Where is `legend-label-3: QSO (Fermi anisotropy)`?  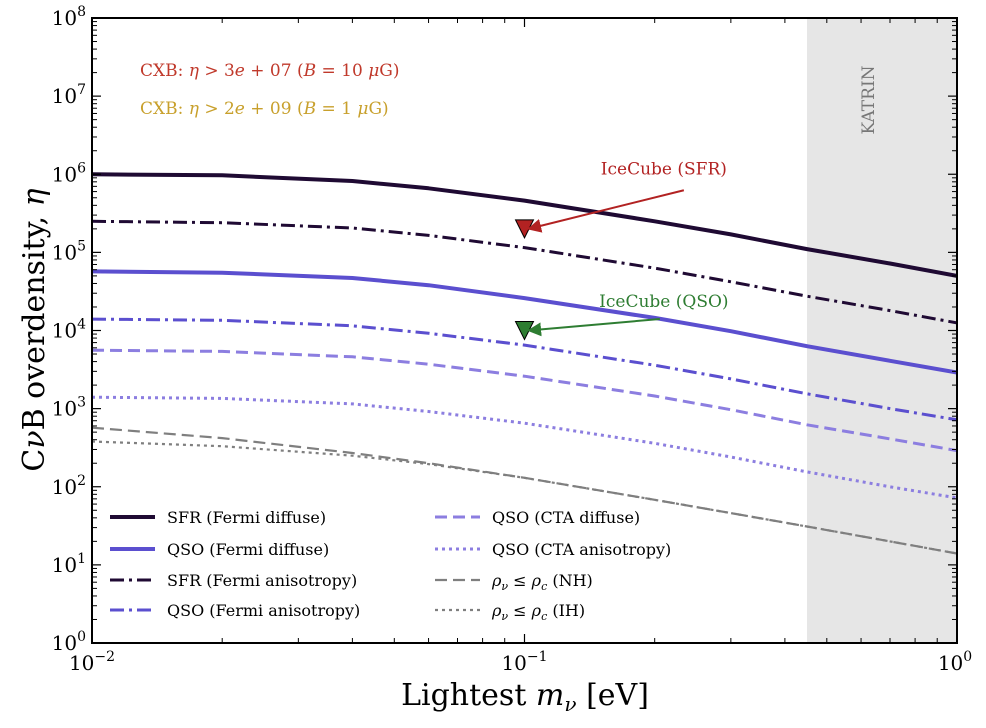
legend-label-3: QSO (Fermi anisotropy) is located at coordinates (263, 610).